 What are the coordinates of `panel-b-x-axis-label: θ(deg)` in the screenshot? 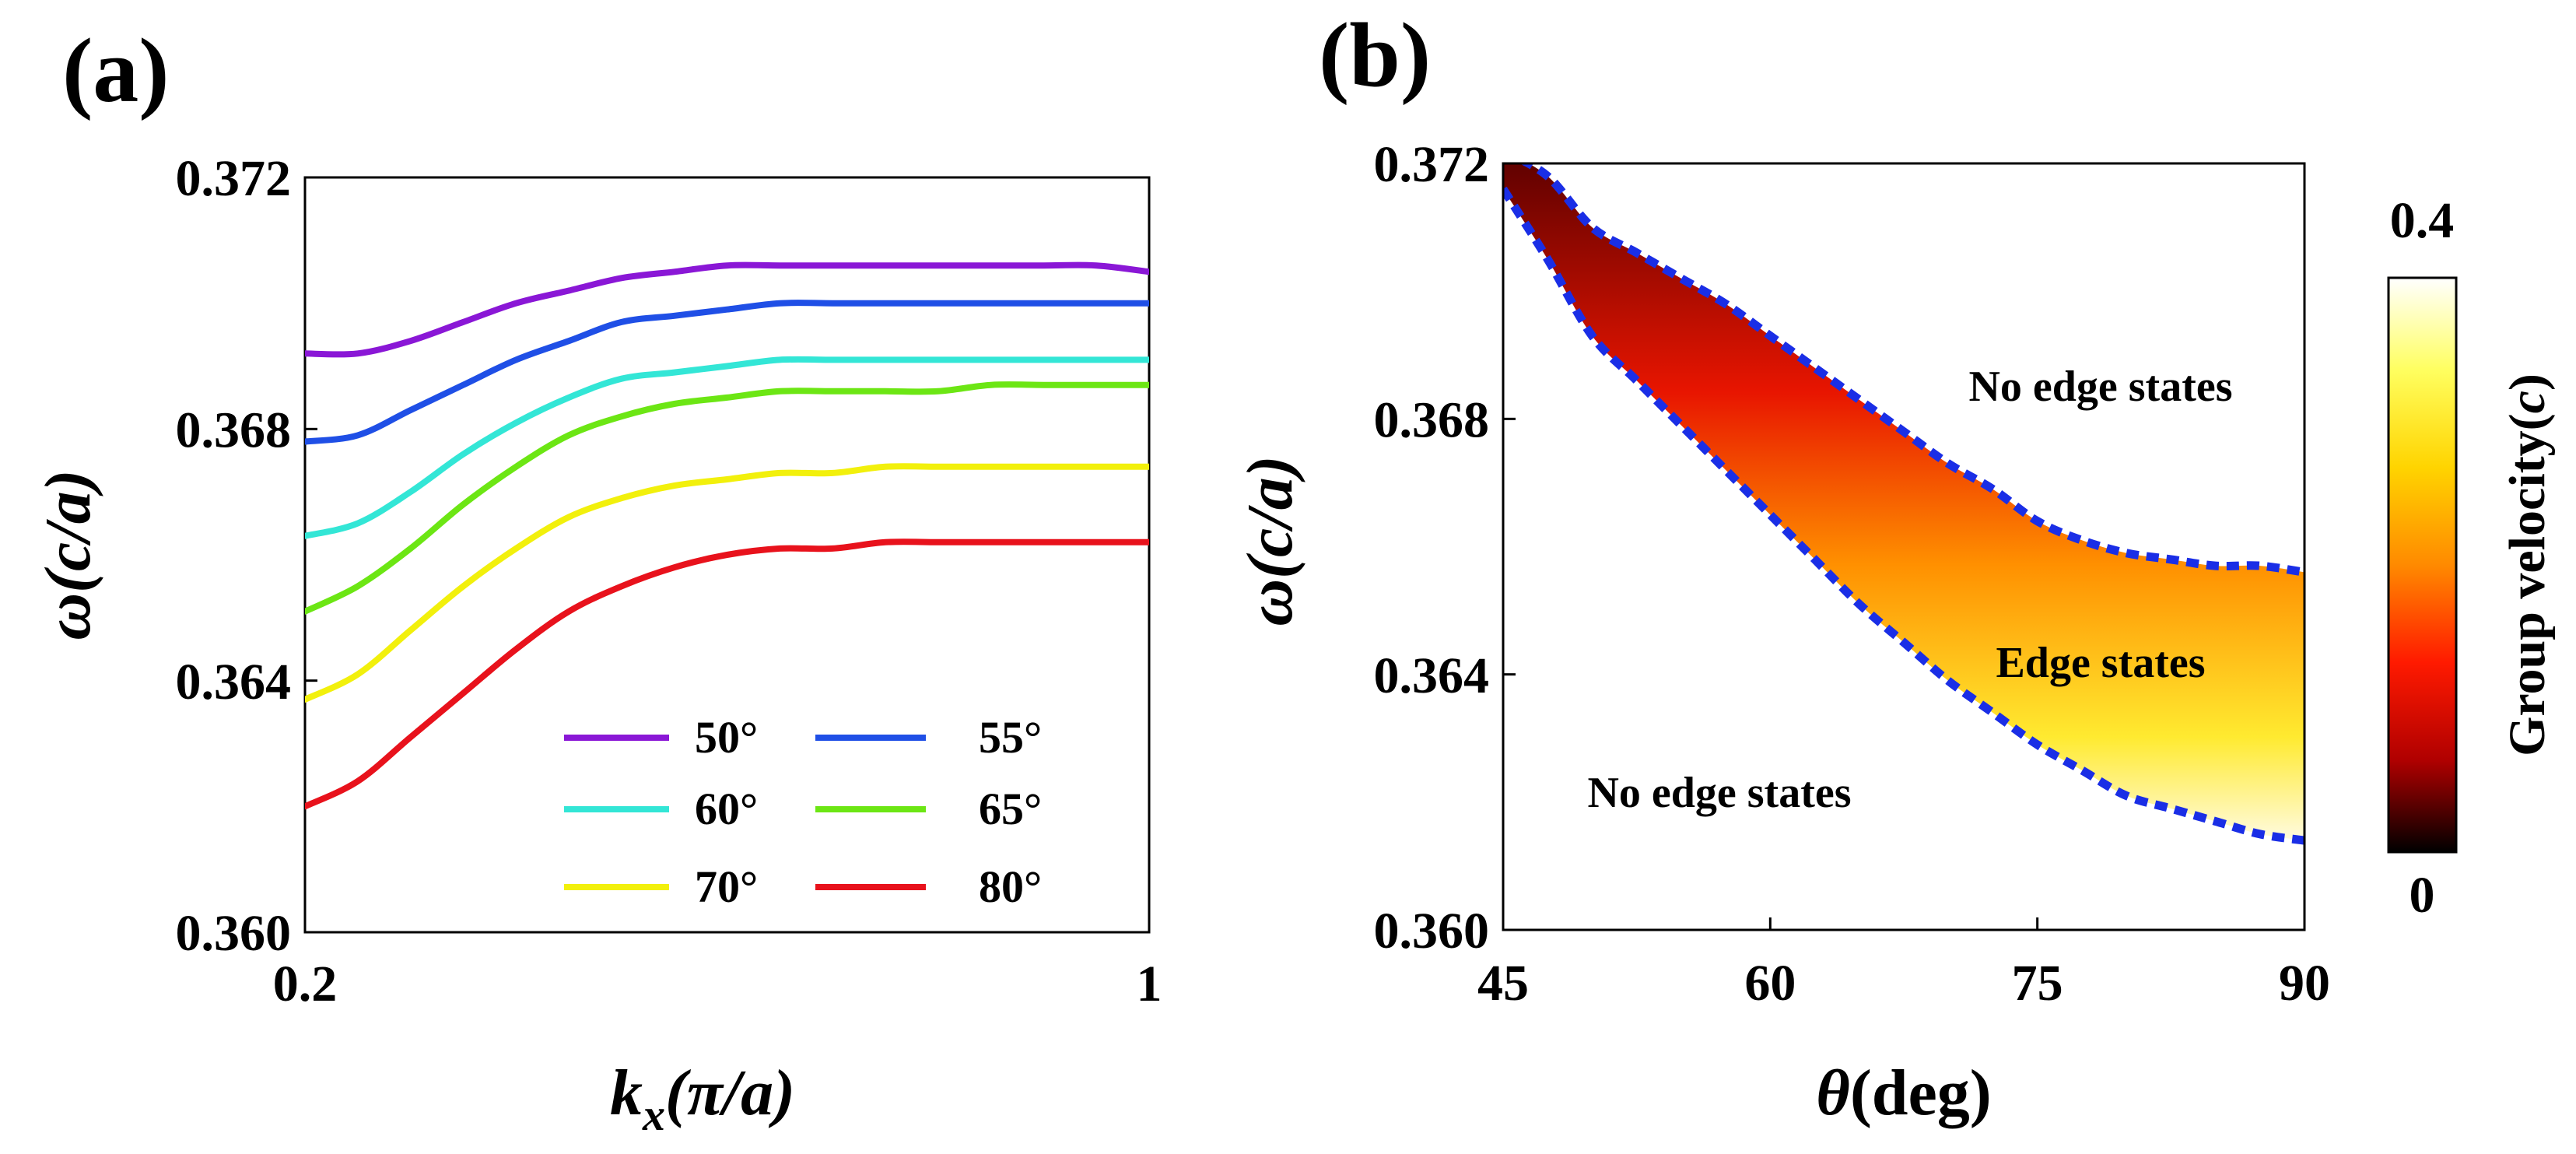 It's located at (1904, 1093).